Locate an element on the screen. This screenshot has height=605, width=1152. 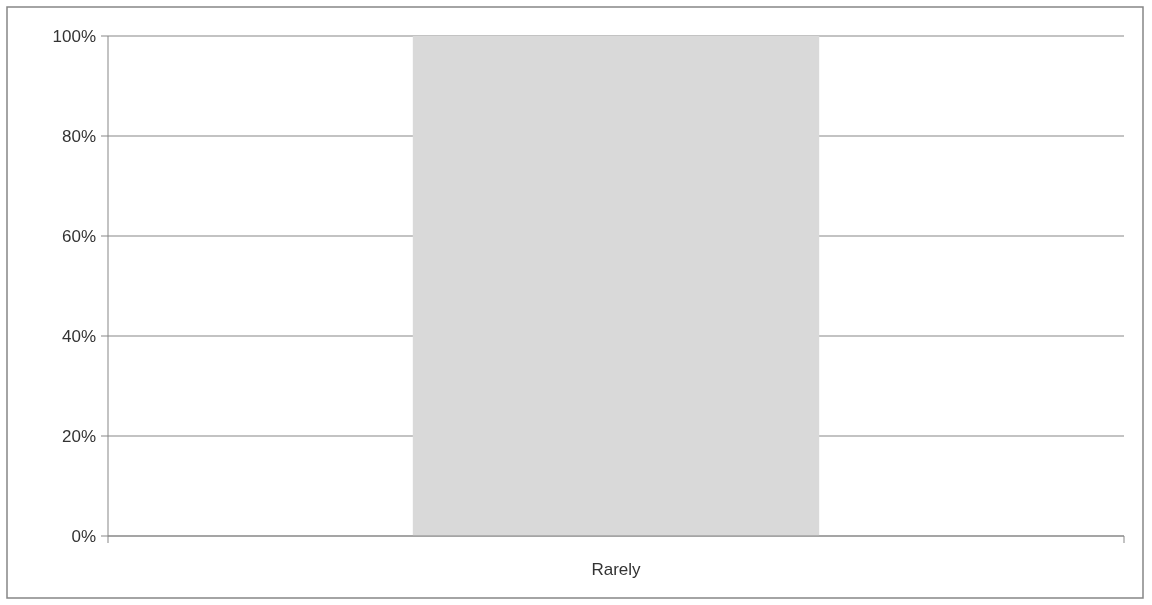
y-tick-label: 20% is located at coordinates (78, 436).